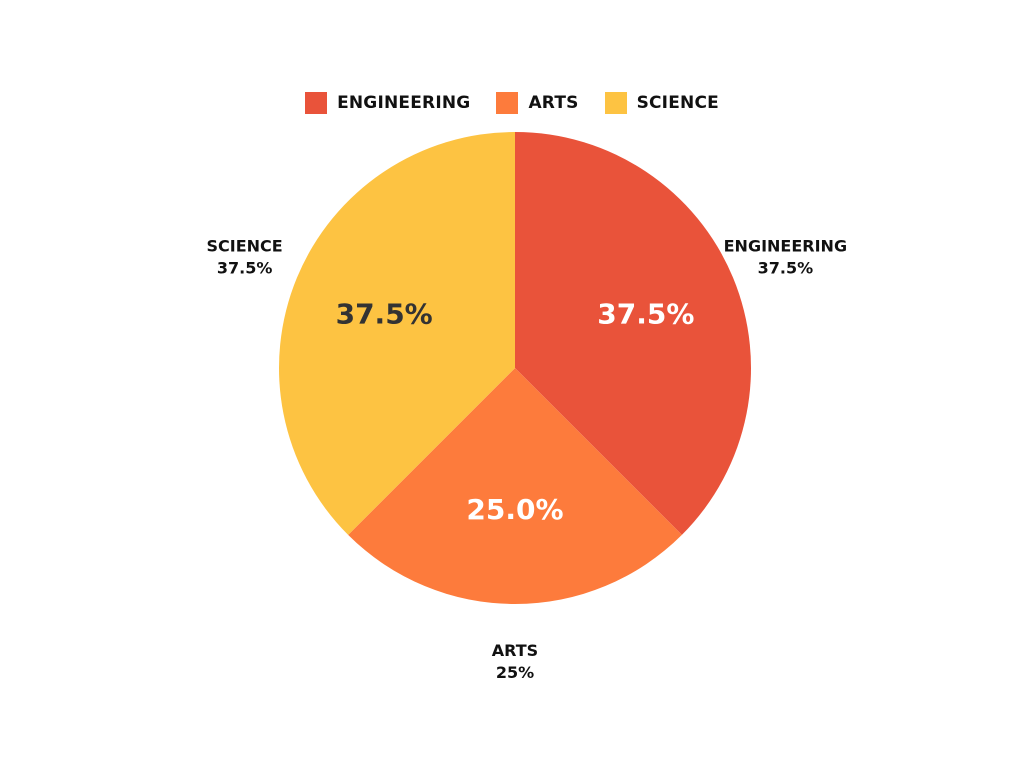 The image size is (1024, 768). Describe the element at coordinates (316, 103) in the screenshot. I see `legend-swatch-engineering` at that location.